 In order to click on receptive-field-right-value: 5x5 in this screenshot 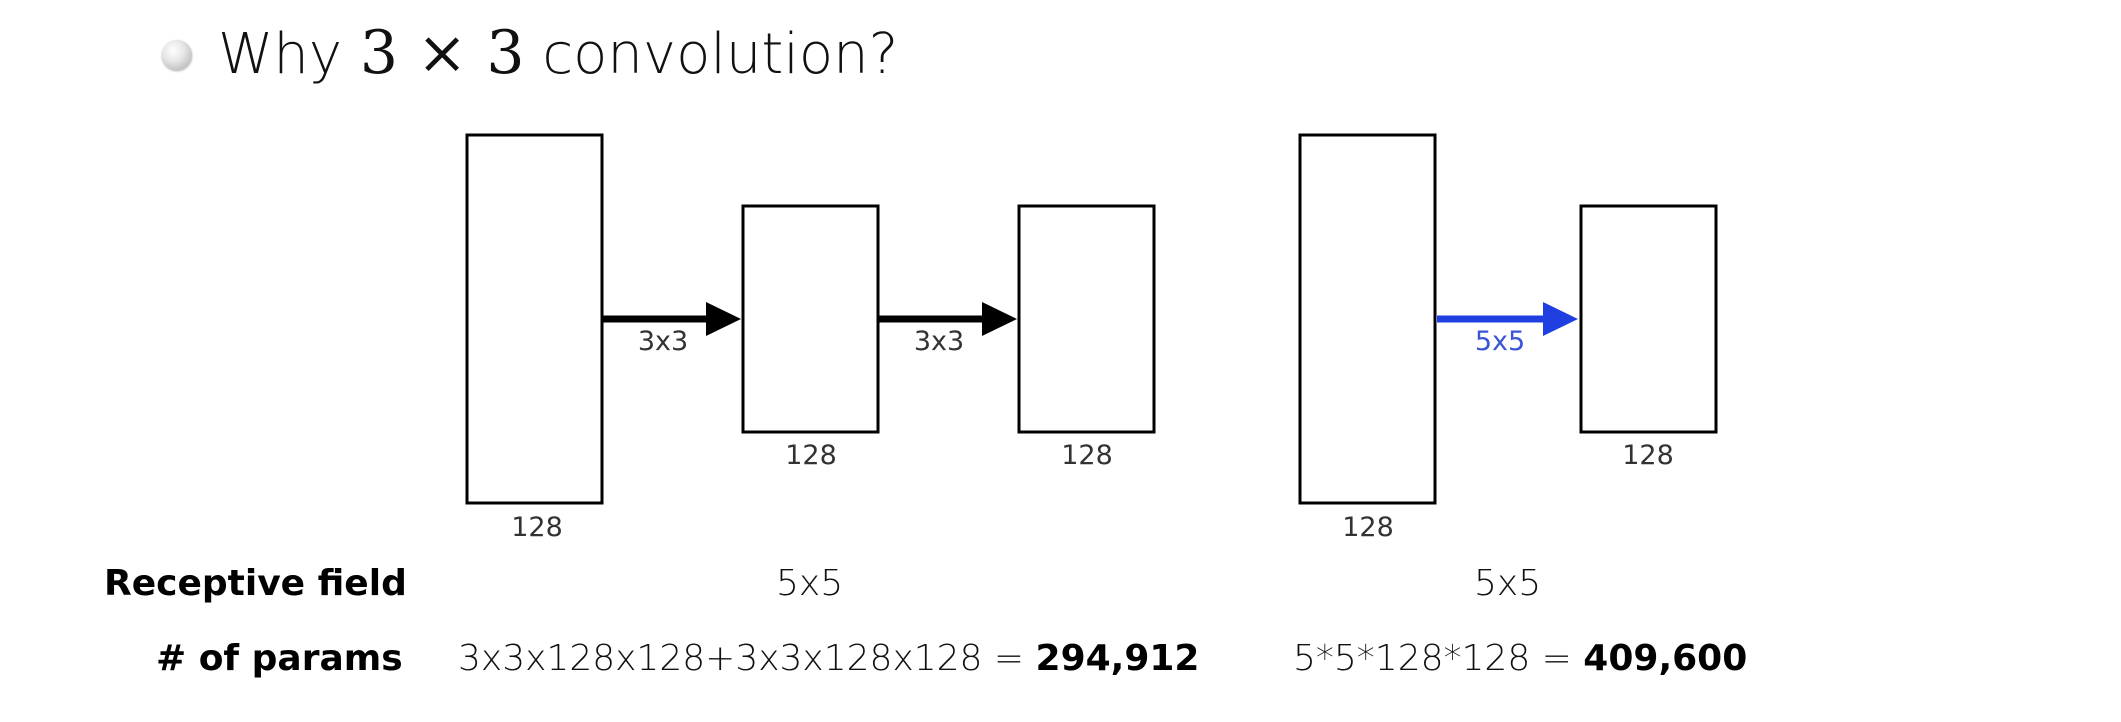, I will do `click(1508, 583)`.